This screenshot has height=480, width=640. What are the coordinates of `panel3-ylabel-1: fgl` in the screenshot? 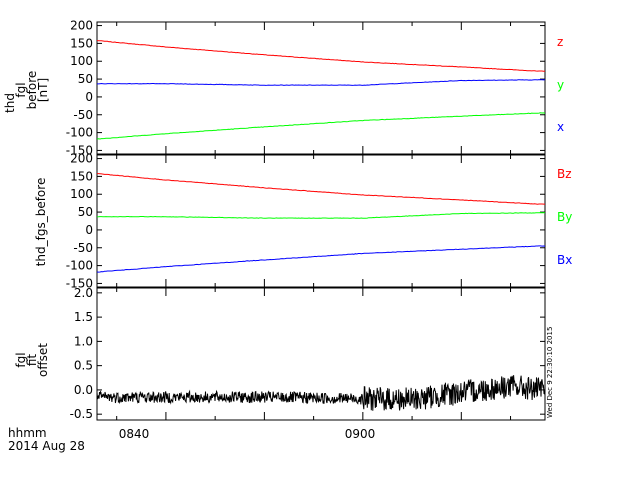 It's located at (21, 359).